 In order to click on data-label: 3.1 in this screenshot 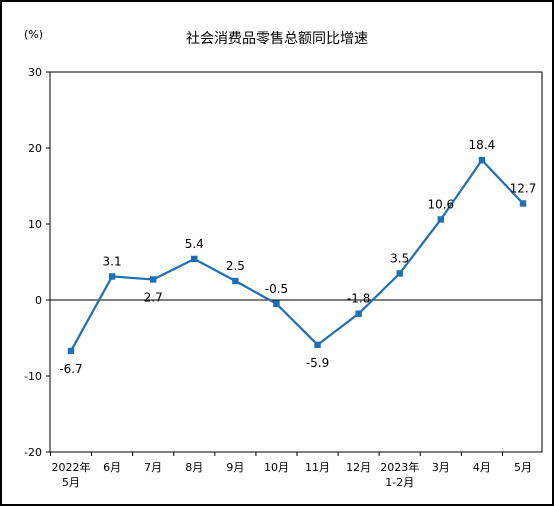, I will do `click(112, 261)`.